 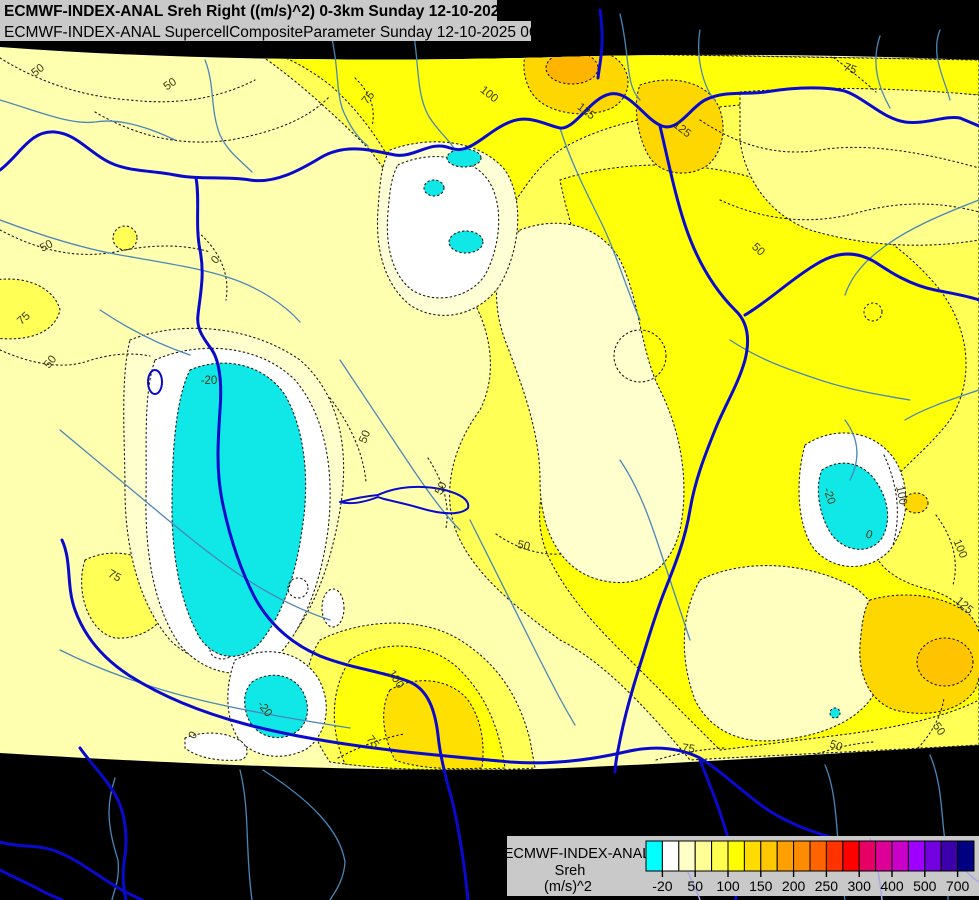 I want to click on lake-neusiedl-outline, so click(x=155, y=382).